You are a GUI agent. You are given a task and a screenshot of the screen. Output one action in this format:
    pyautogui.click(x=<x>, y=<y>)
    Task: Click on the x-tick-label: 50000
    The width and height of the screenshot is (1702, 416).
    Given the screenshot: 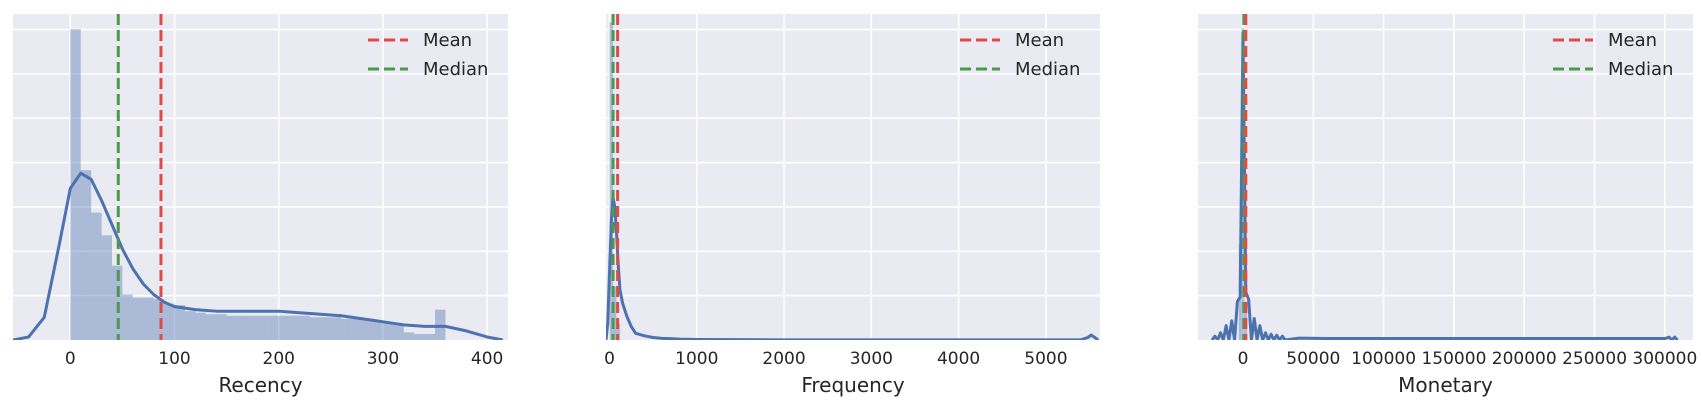 What is the action you would take?
    pyautogui.click(x=1313, y=359)
    